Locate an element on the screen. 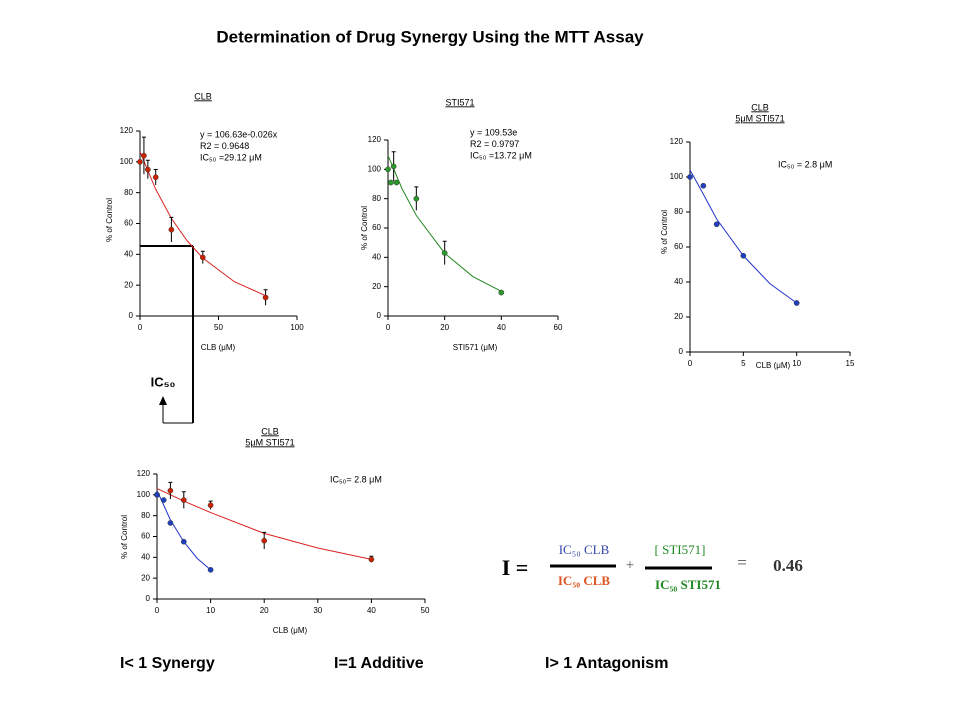 Image resolution: width=960 pixels, height=720 pixels. x-tick-label: 30 is located at coordinates (317, 610).